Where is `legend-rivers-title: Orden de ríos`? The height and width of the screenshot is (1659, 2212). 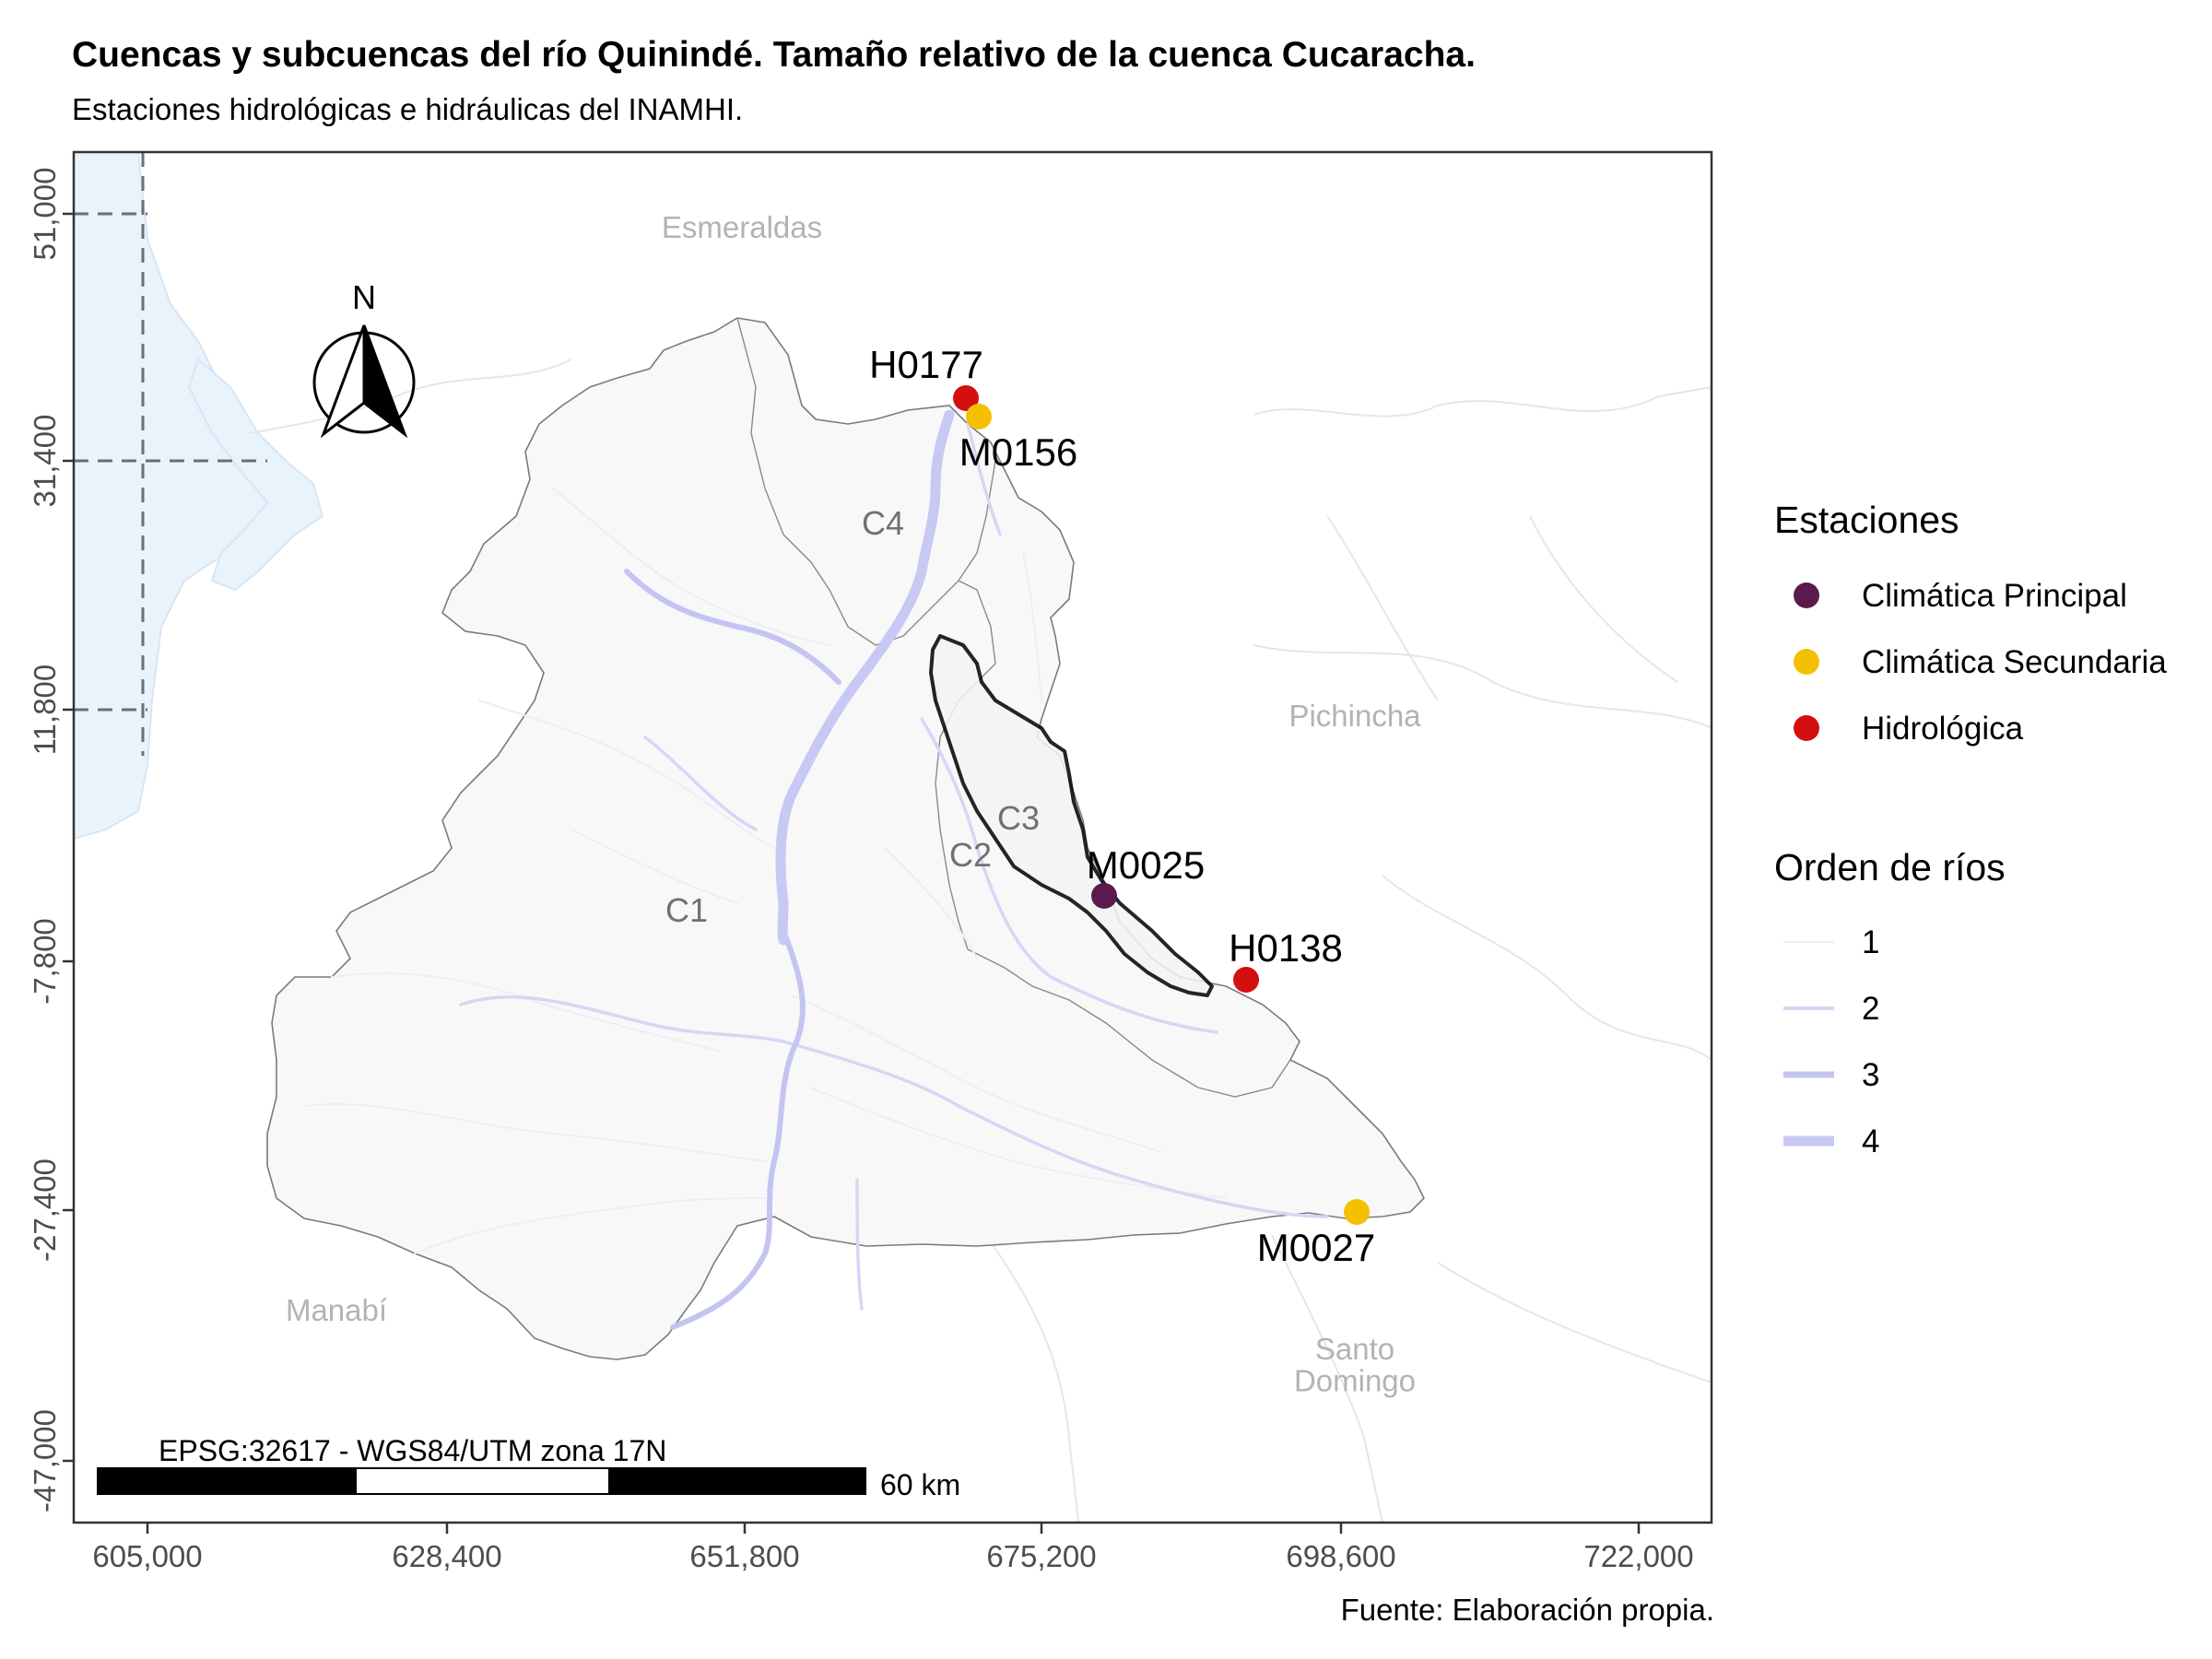
legend-rivers-title: Orden de ríos is located at coordinates (1890, 867).